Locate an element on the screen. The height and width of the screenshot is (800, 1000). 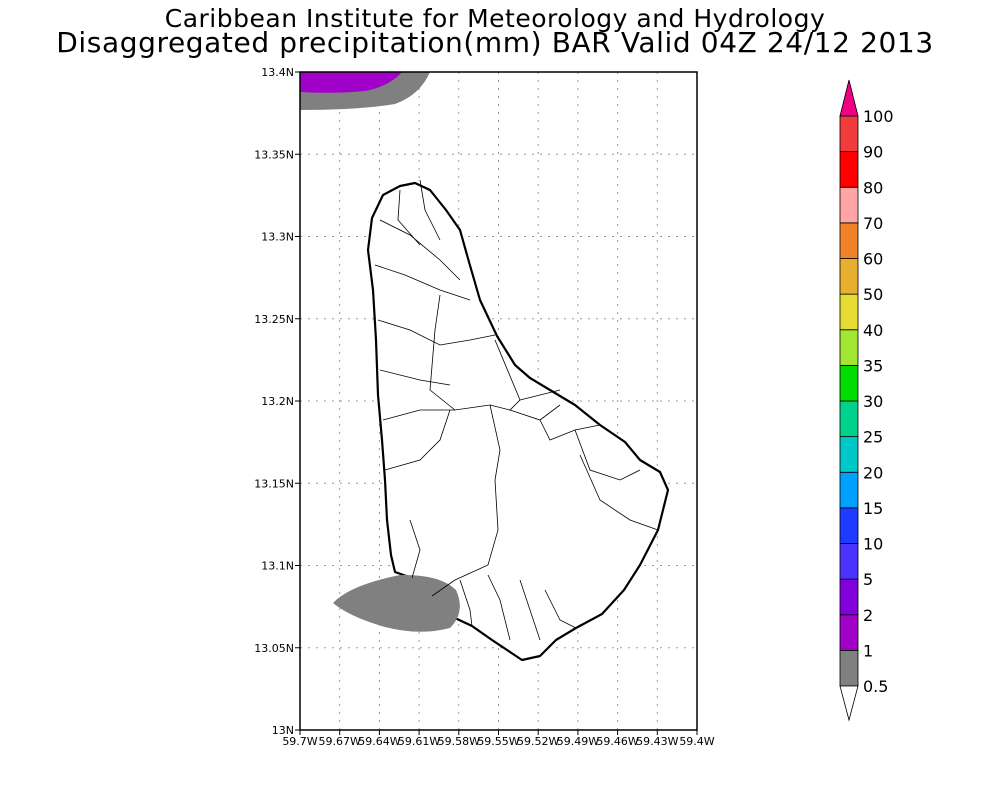
colorbar-label: 10 is located at coordinates (873, 544).